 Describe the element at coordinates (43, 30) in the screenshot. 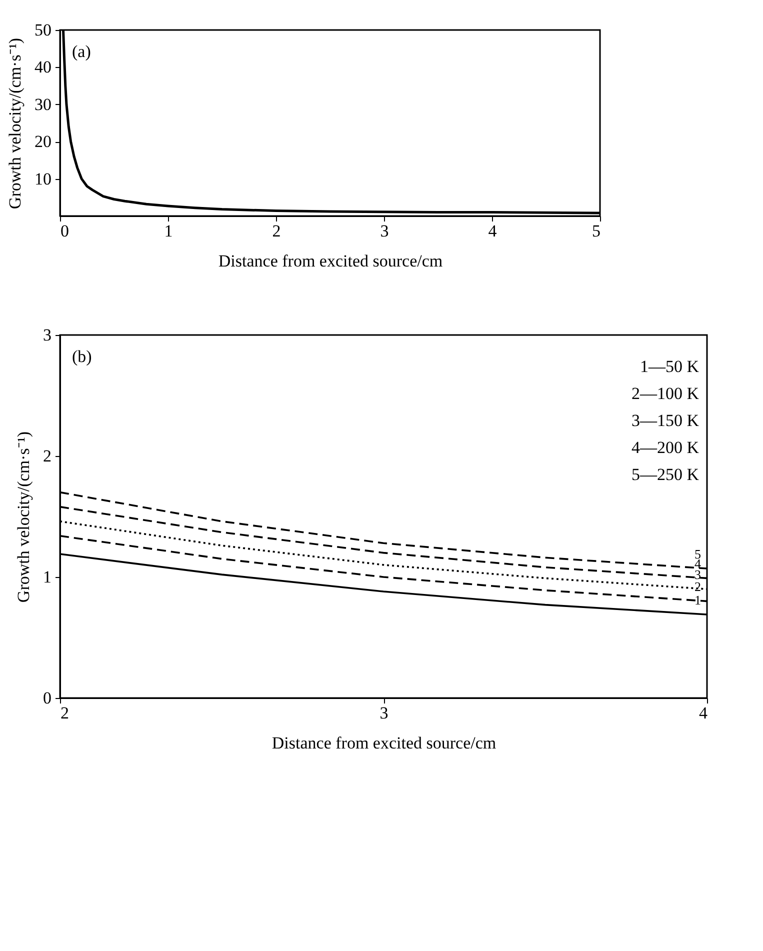

I see `y-tick-label: 50` at that location.